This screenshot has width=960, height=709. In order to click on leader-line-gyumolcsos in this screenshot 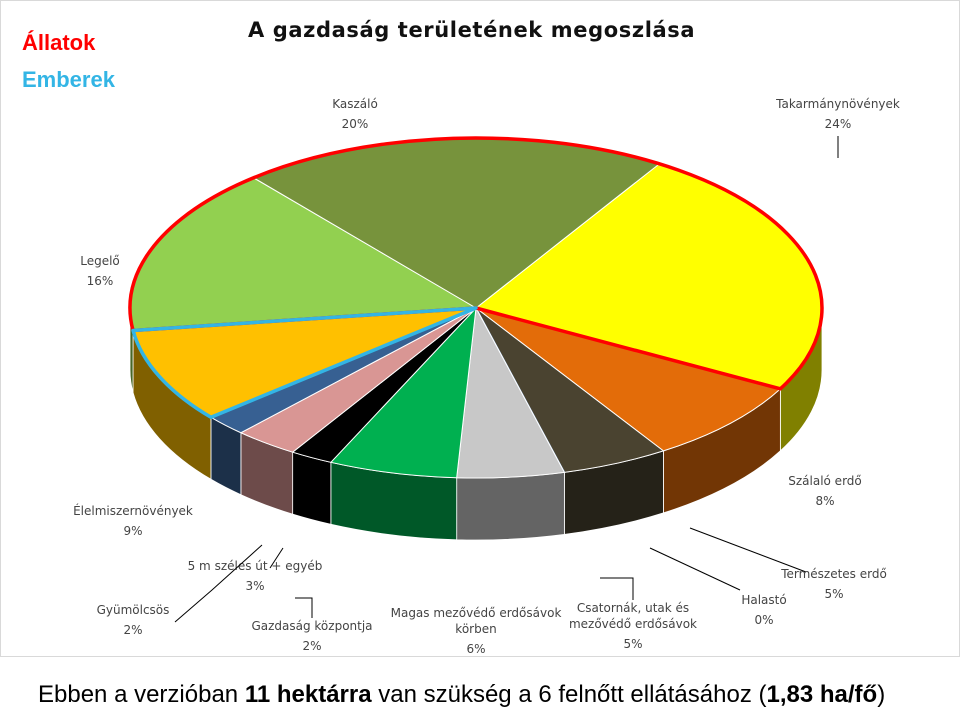, I will do `click(218, 583)`.